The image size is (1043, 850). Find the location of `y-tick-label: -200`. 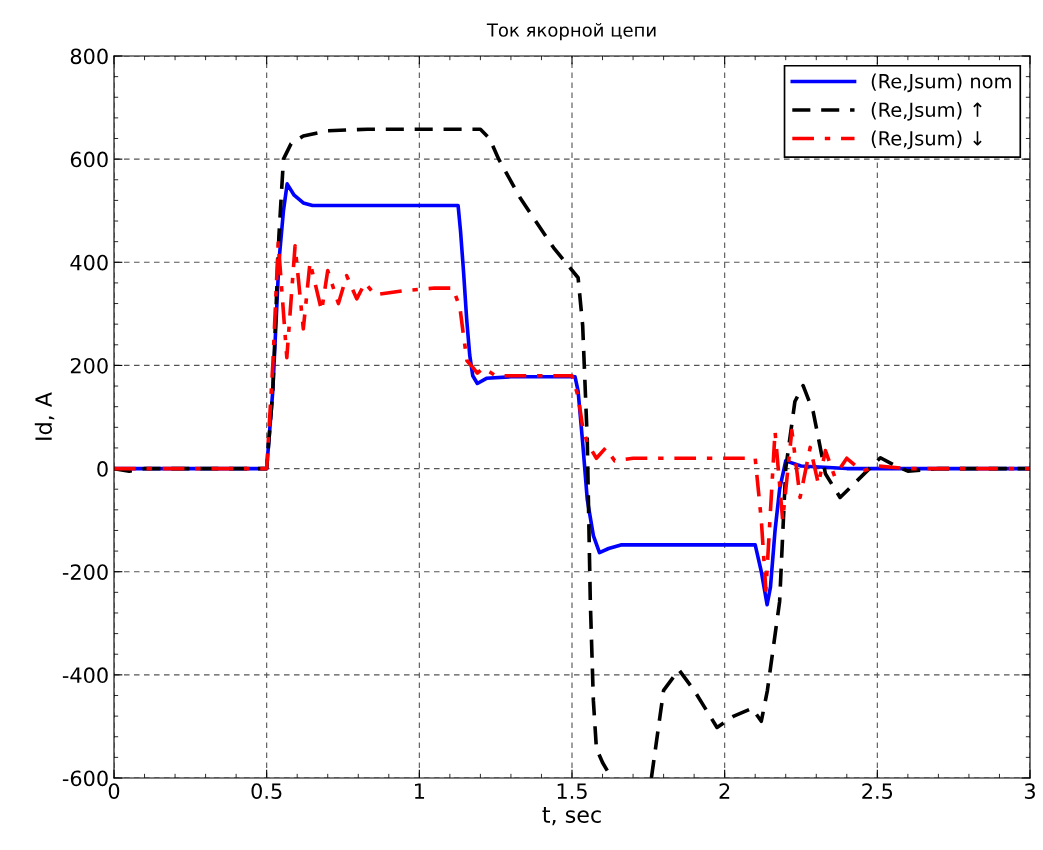

y-tick-label: -200 is located at coordinates (85, 572).